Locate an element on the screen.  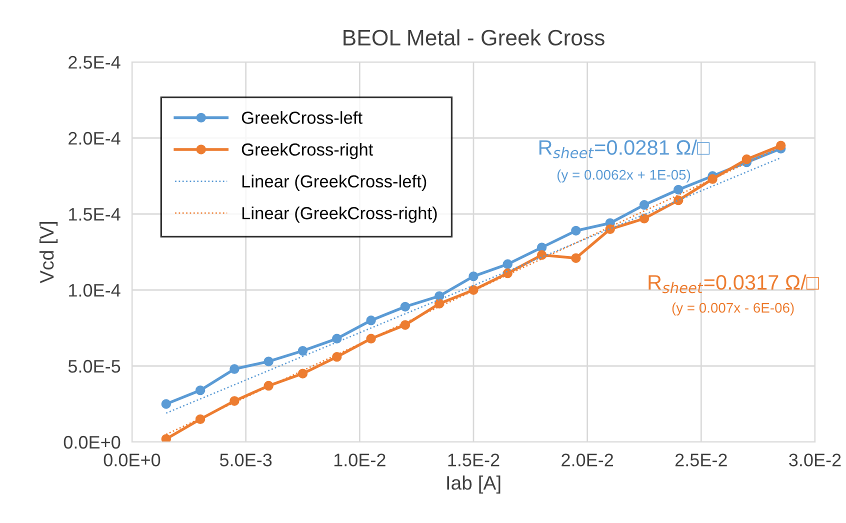
y-tick-label: 1.0E-4 is located at coordinates (94, 290).